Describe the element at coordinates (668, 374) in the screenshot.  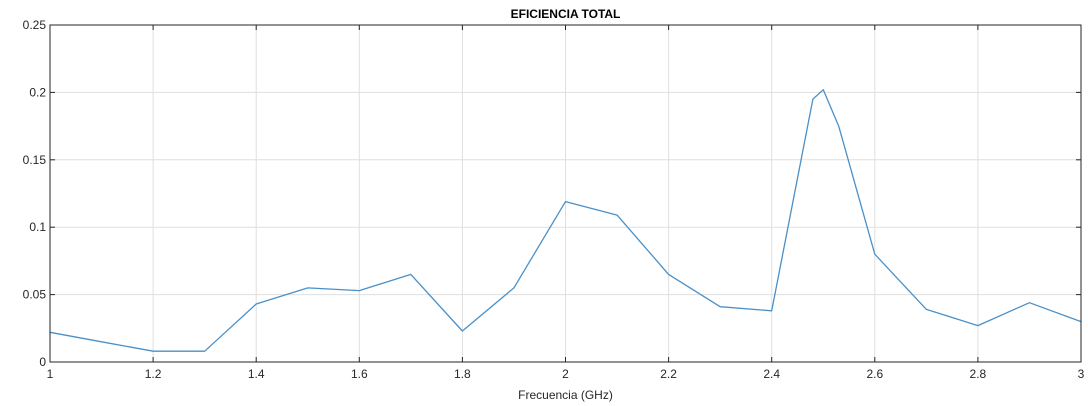
I see `x-tick-label: 2.2` at that location.